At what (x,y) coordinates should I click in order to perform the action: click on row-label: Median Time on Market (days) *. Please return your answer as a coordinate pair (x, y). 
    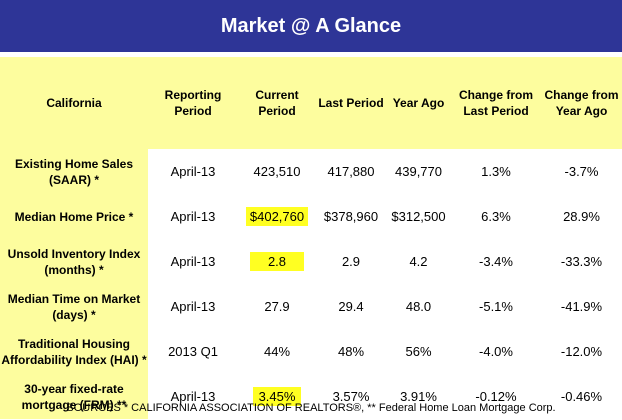
    Looking at the image, I should click on (74, 306).